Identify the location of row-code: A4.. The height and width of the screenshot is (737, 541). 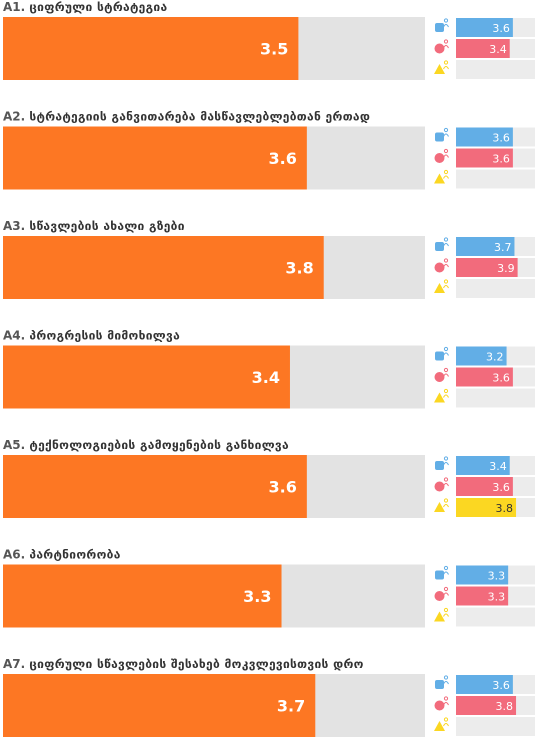
(16, 336).